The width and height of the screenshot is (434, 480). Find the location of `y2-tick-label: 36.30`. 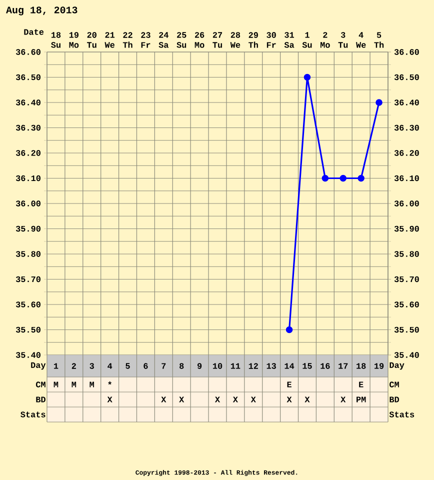

y2-tick-label: 36.30 is located at coordinates (406, 127).